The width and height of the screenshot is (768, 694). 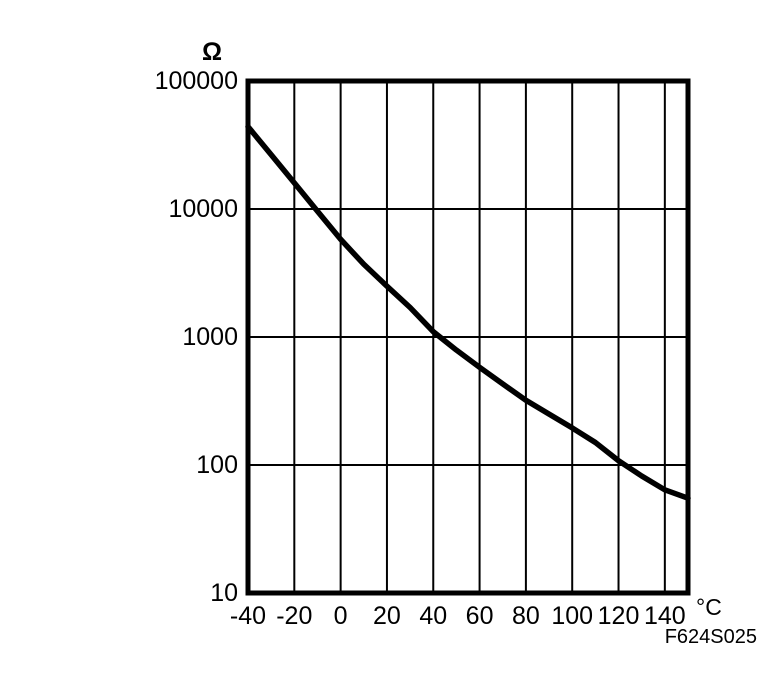 I want to click on y-tick-label: 10000, so click(x=203, y=209).